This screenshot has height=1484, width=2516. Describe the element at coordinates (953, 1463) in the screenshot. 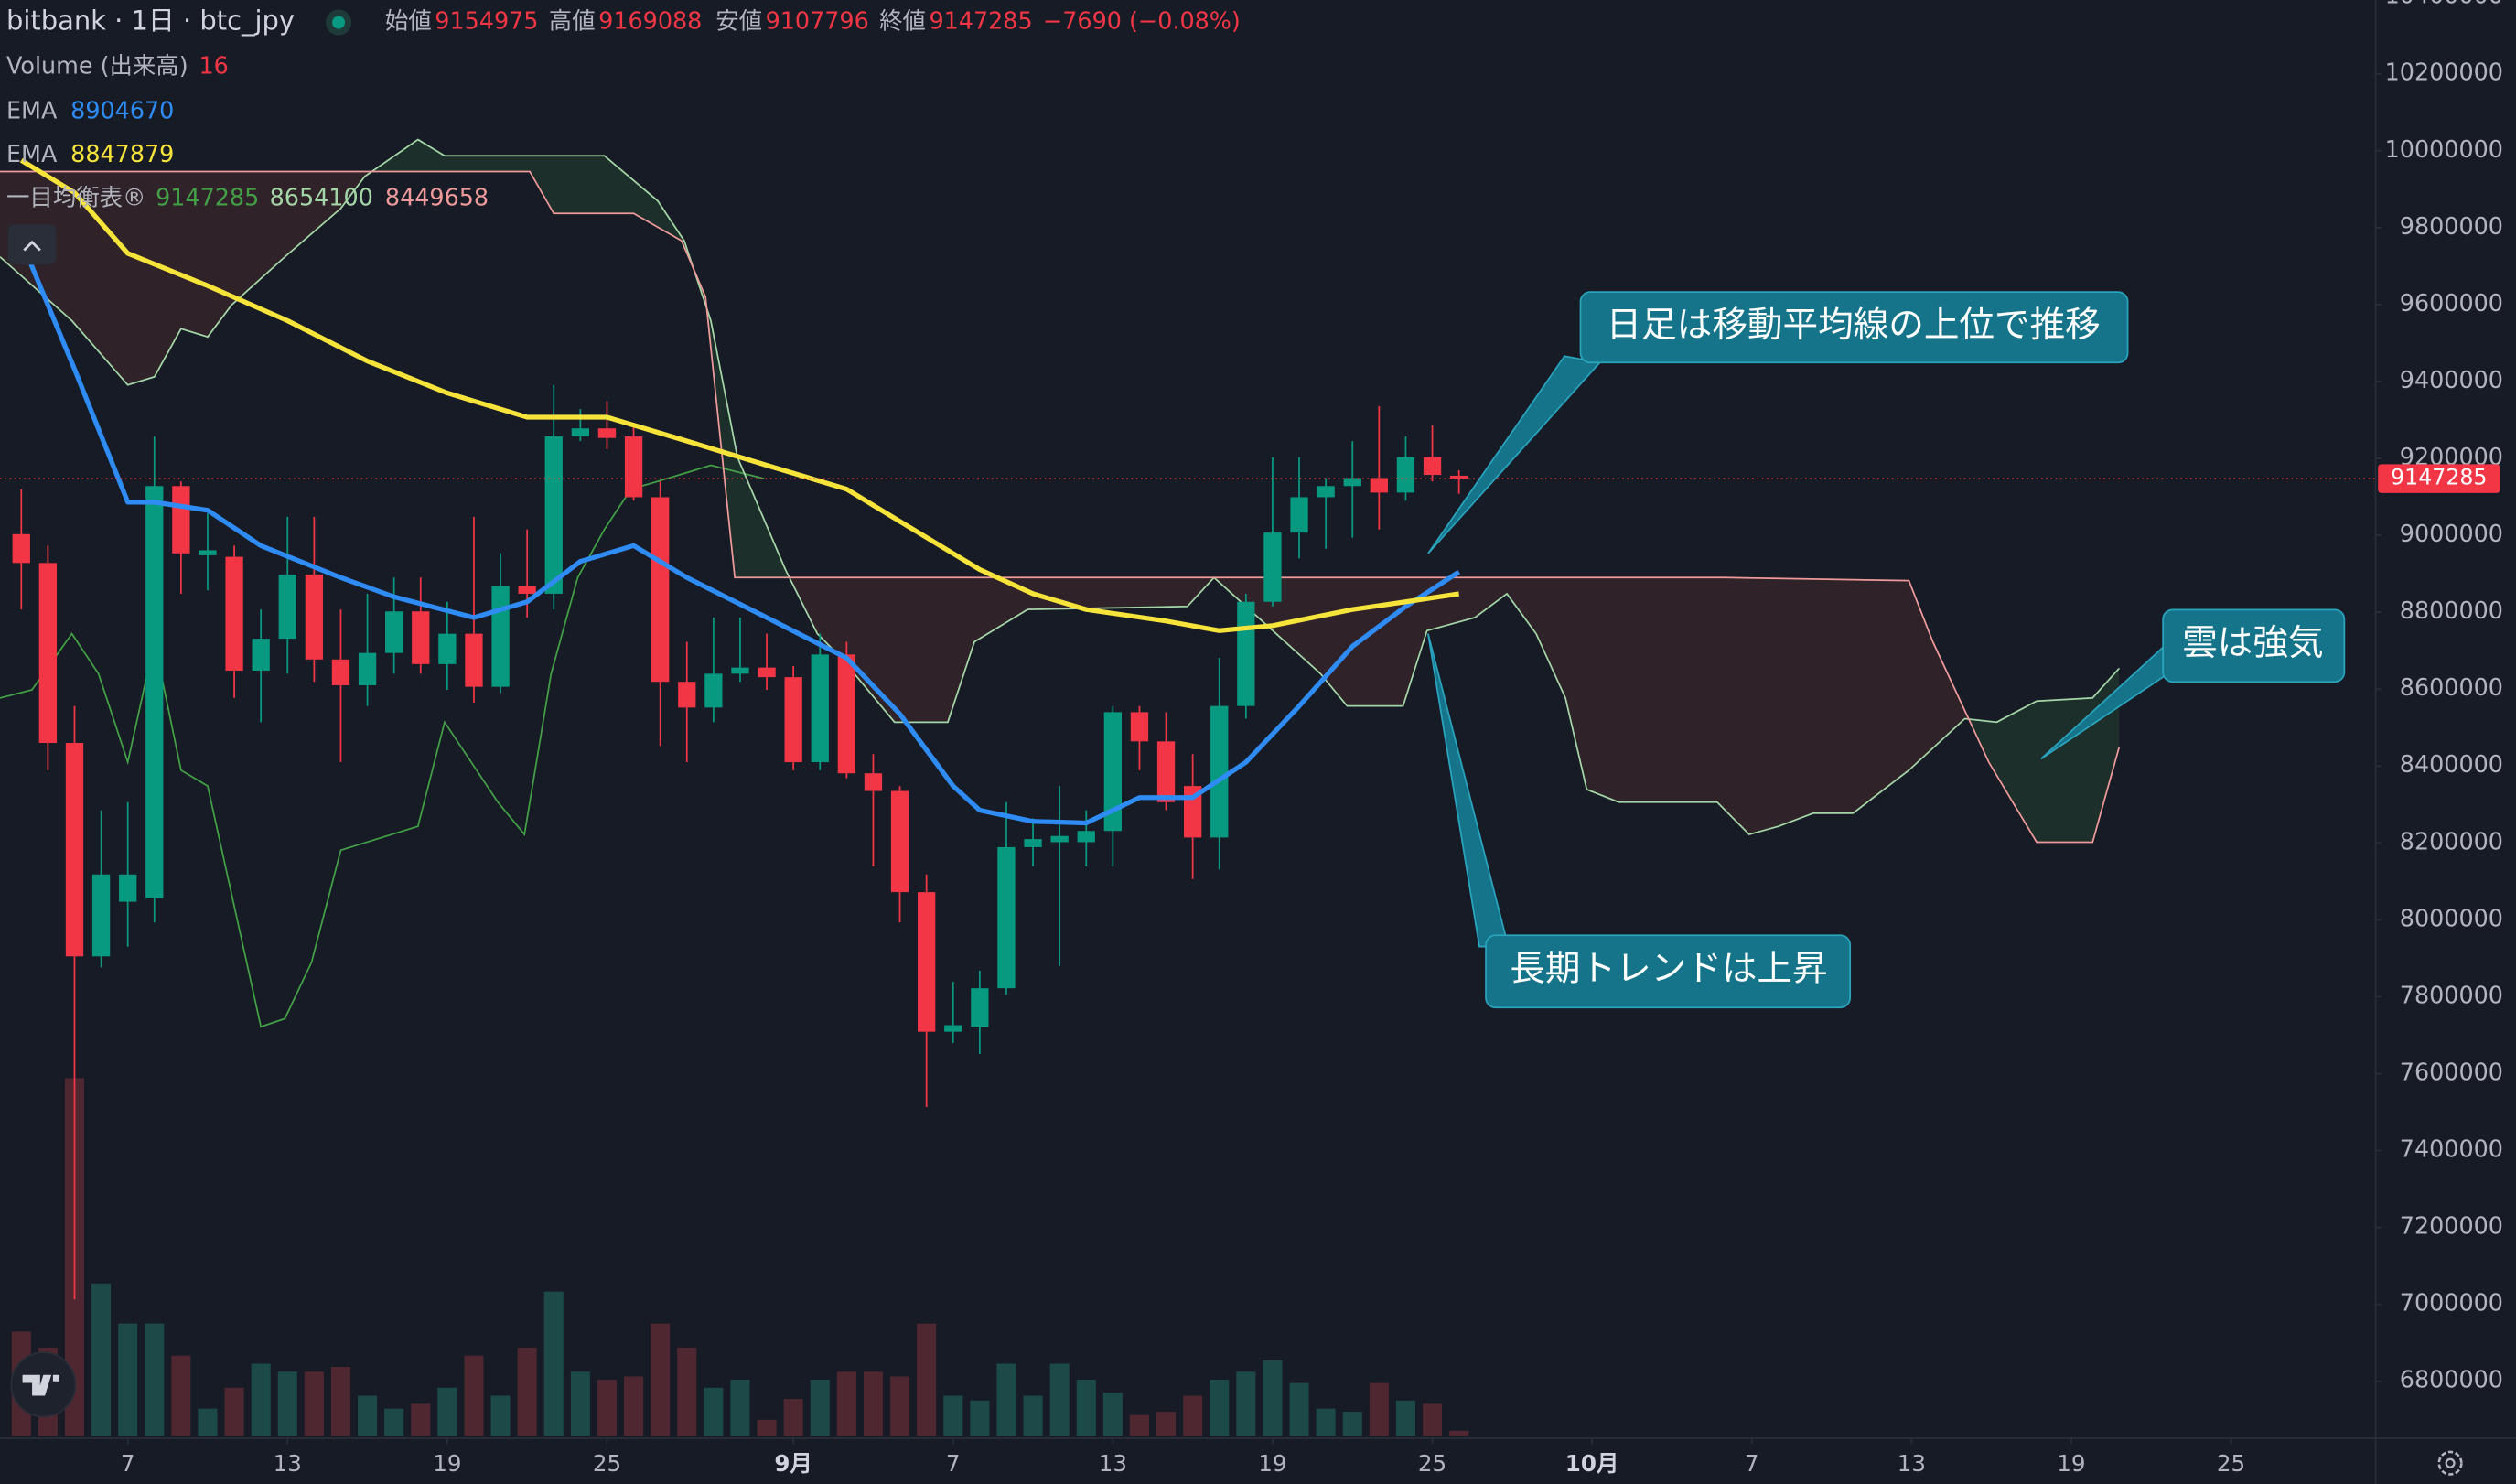

I see `x-tick-label: 7` at that location.